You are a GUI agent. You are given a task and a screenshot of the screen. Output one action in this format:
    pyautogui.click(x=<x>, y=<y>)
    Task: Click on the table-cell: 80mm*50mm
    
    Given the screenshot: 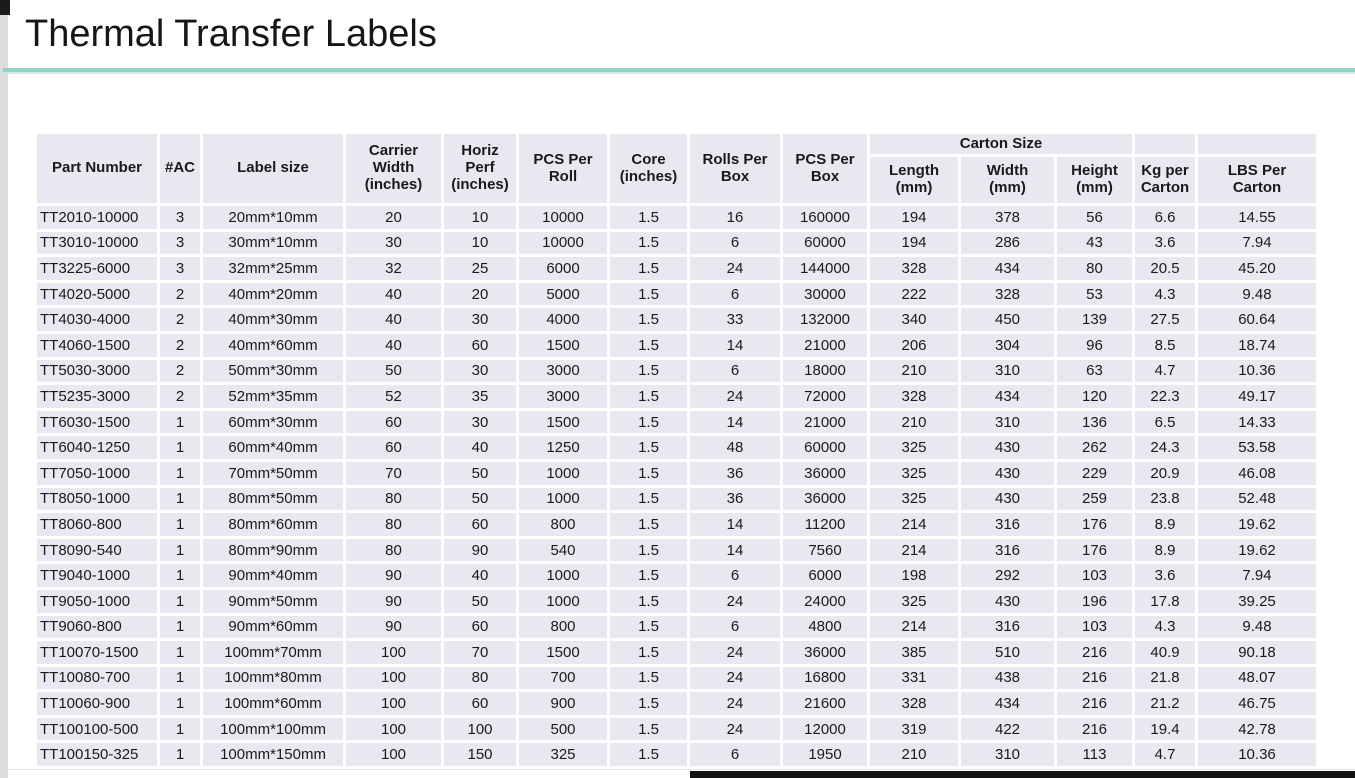 What is the action you would take?
    pyautogui.click(x=273, y=499)
    